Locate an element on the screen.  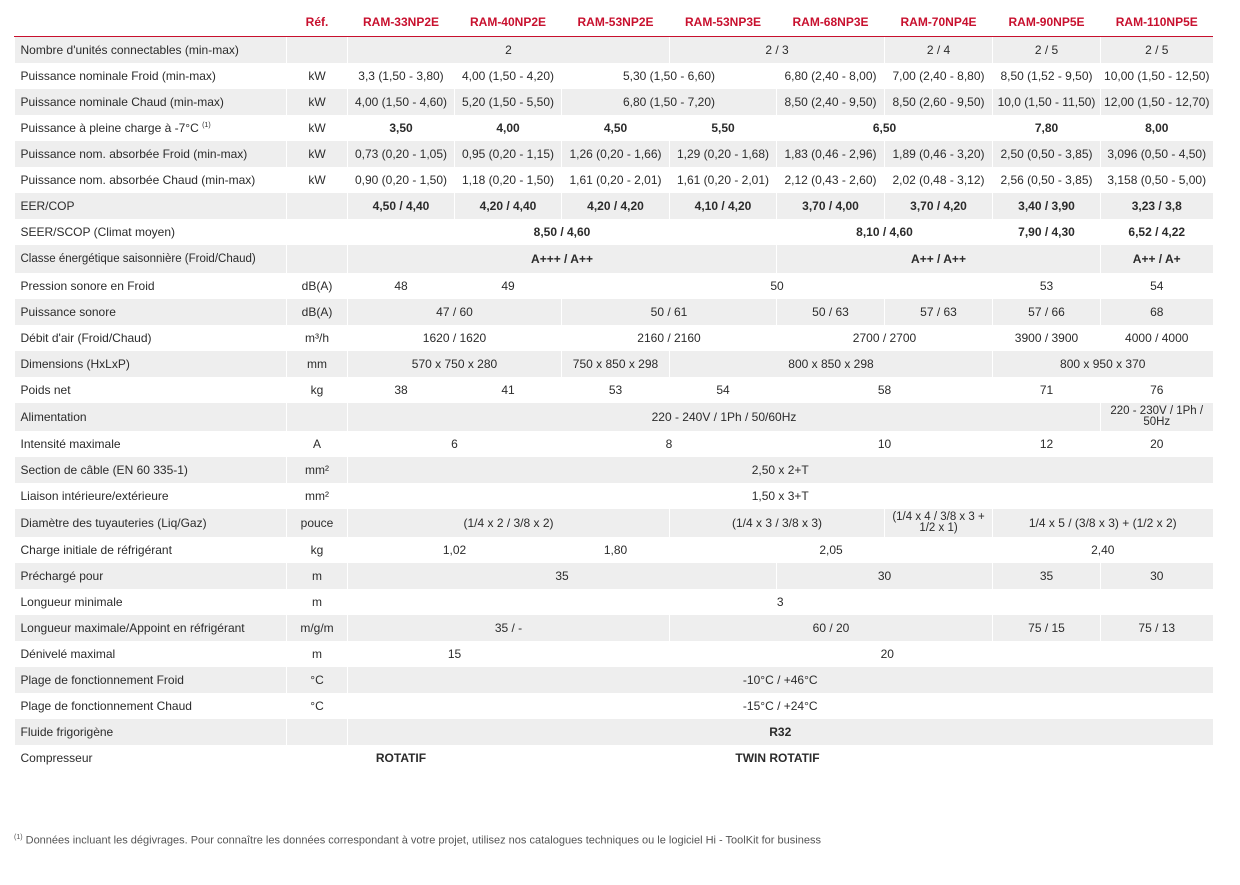
row-unit: mm is located at coordinates (317, 364).